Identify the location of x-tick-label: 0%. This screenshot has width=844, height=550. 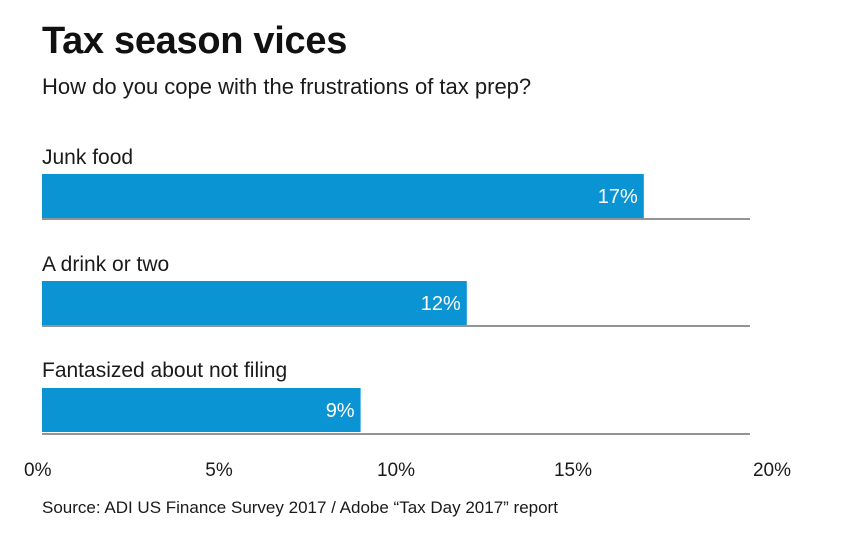
(38, 470).